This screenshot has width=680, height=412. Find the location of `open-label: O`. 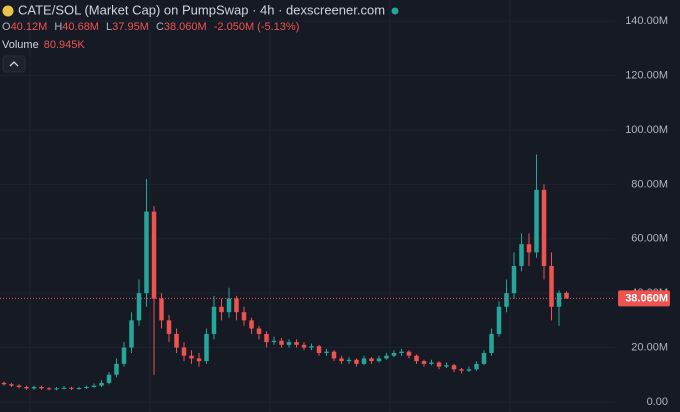

open-label: O is located at coordinates (6, 27).